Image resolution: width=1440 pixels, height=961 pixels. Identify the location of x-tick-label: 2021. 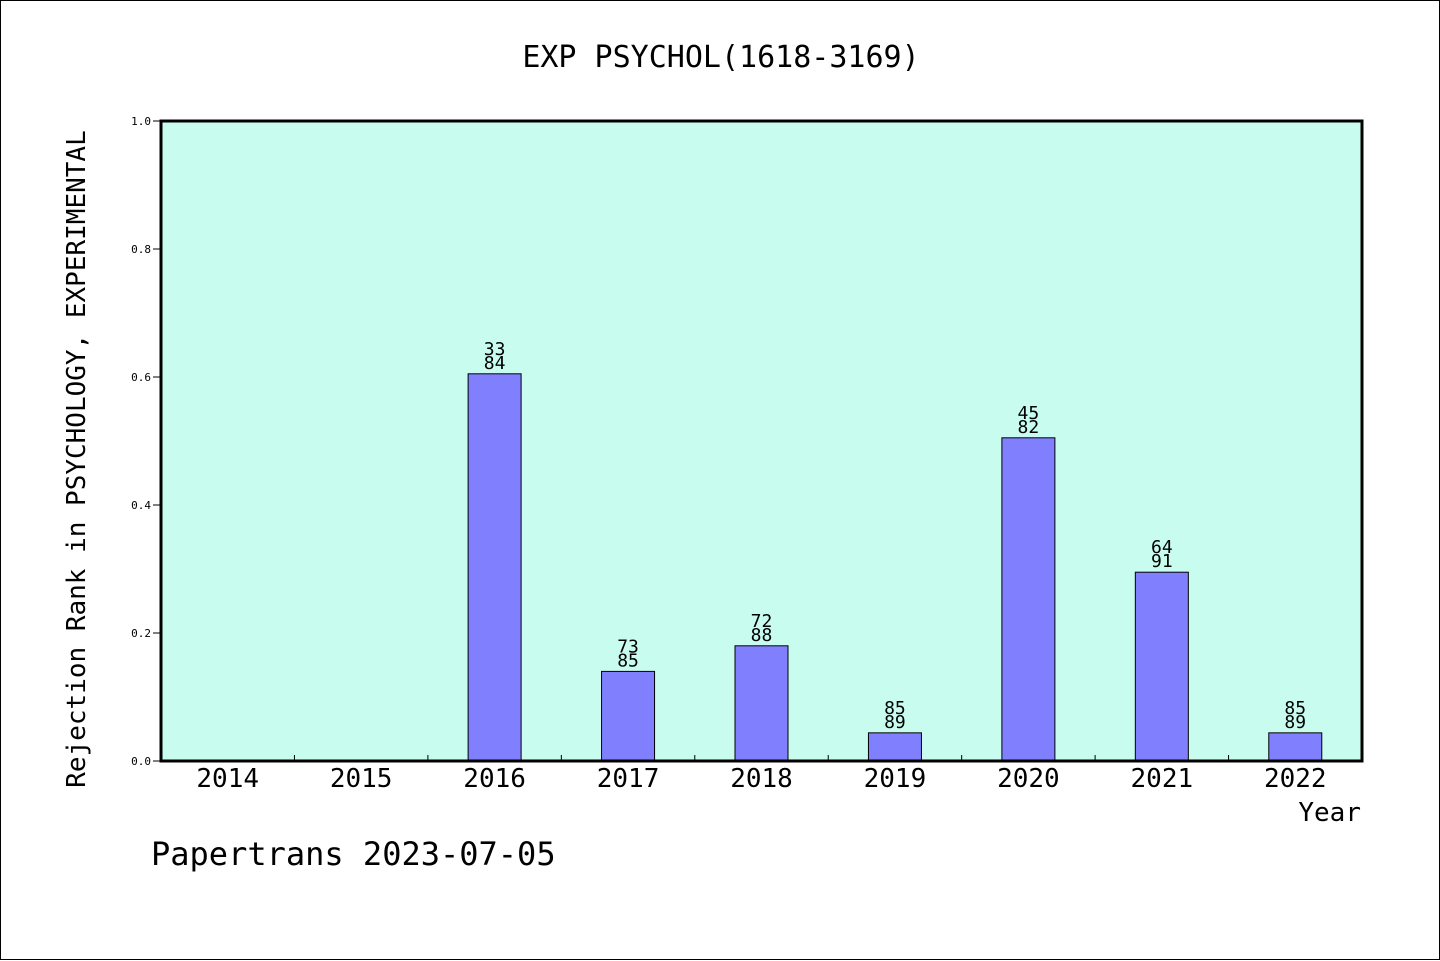
(1162, 779).